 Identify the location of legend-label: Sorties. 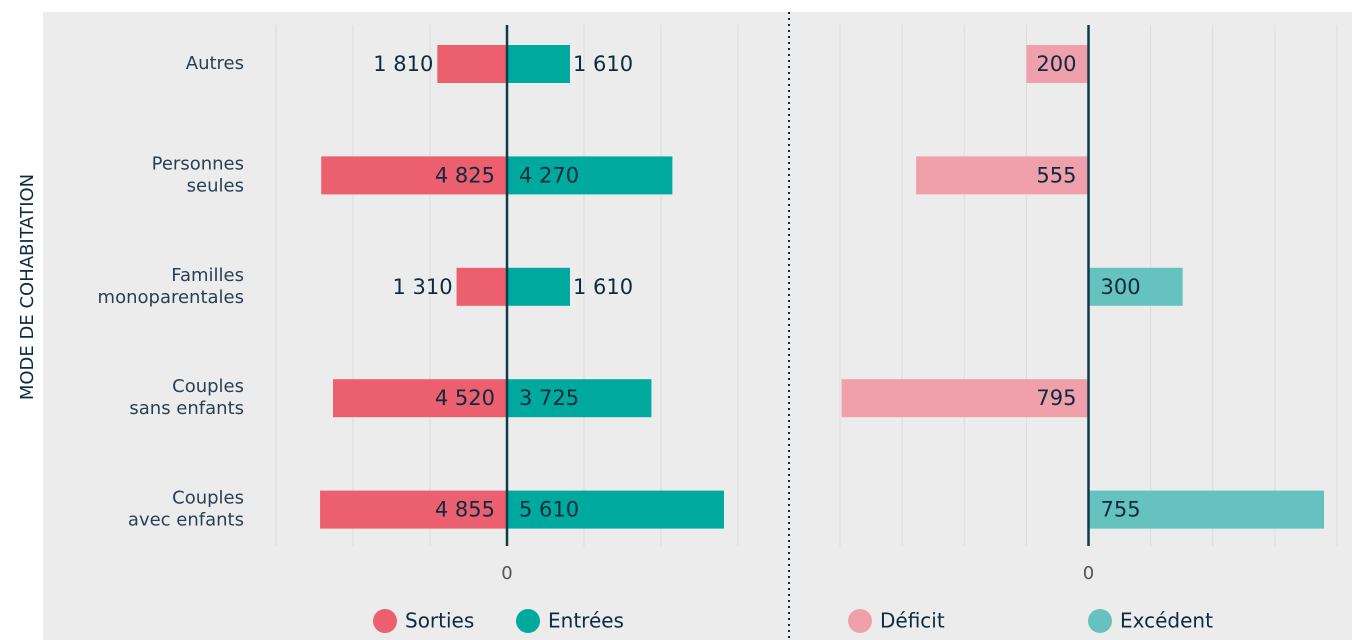
(439, 621).